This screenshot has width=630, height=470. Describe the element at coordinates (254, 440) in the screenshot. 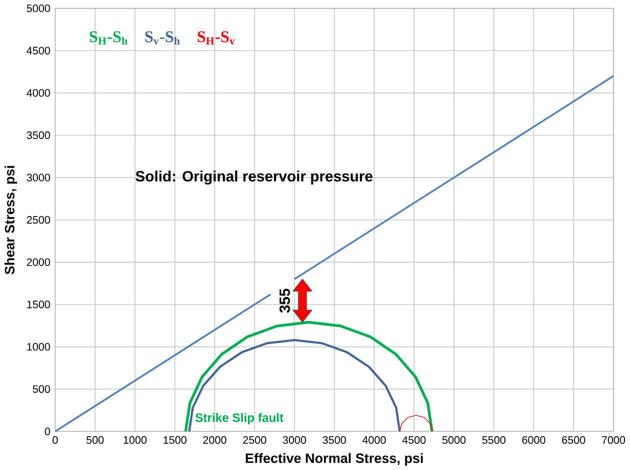

I see `x-tick-label: 2500` at that location.